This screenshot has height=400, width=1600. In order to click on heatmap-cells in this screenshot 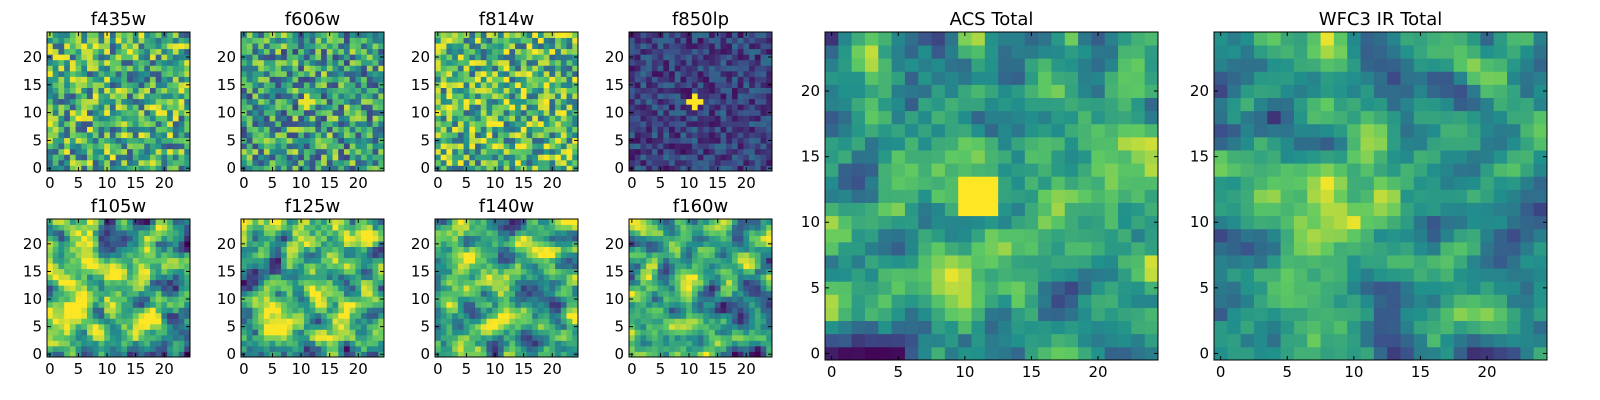, I will do `click(507, 288)`.